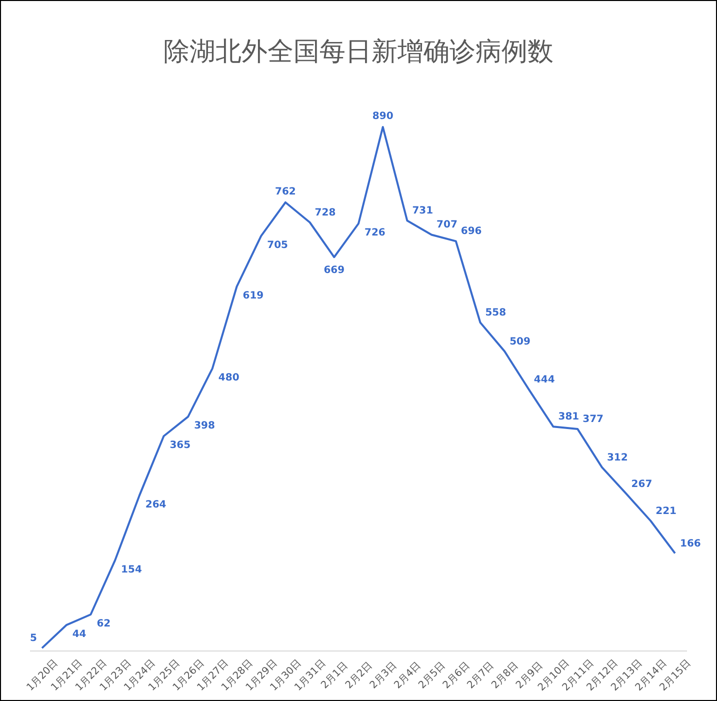 The image size is (717, 701). I want to click on chart-title: 除湖北外全国每日新增确诊病例数, so click(359, 52).